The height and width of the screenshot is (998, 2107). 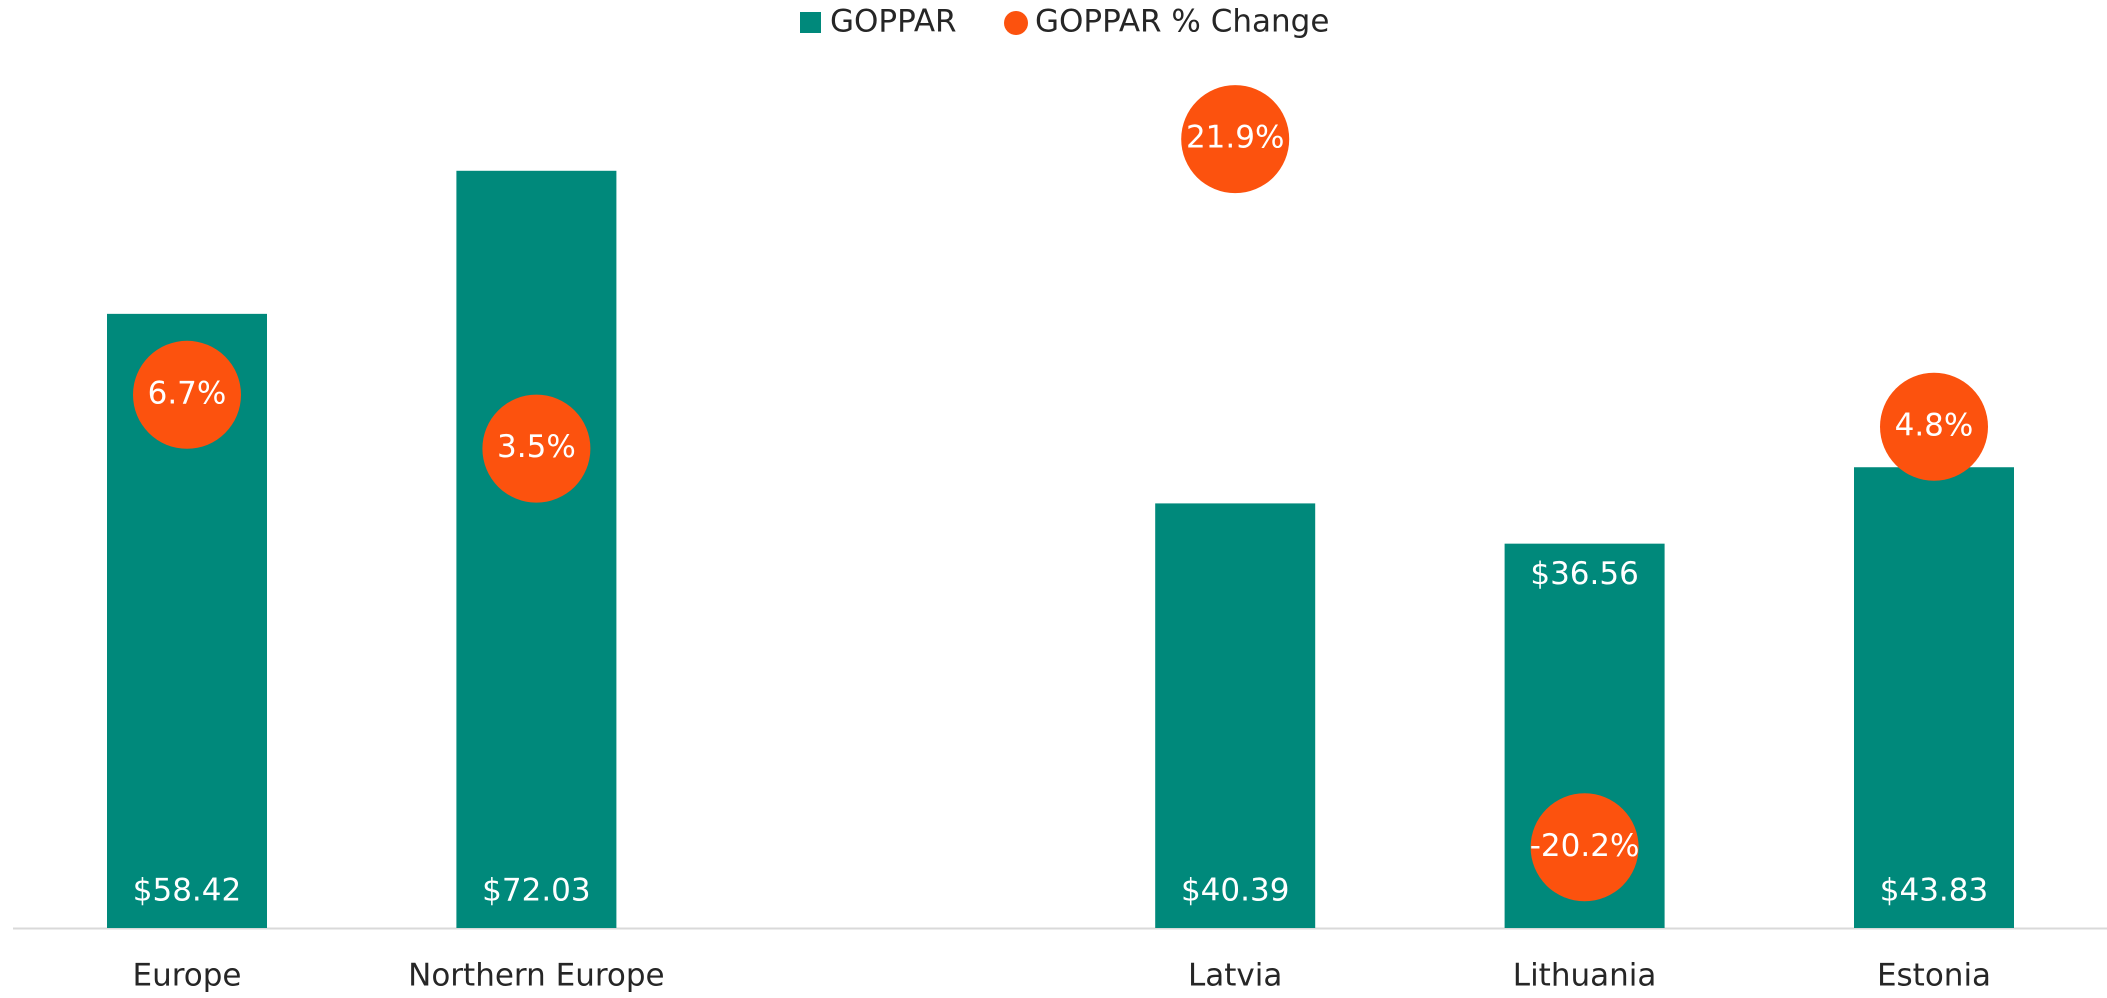 I want to click on bubble-label: 21.9%, so click(x=1235, y=138).